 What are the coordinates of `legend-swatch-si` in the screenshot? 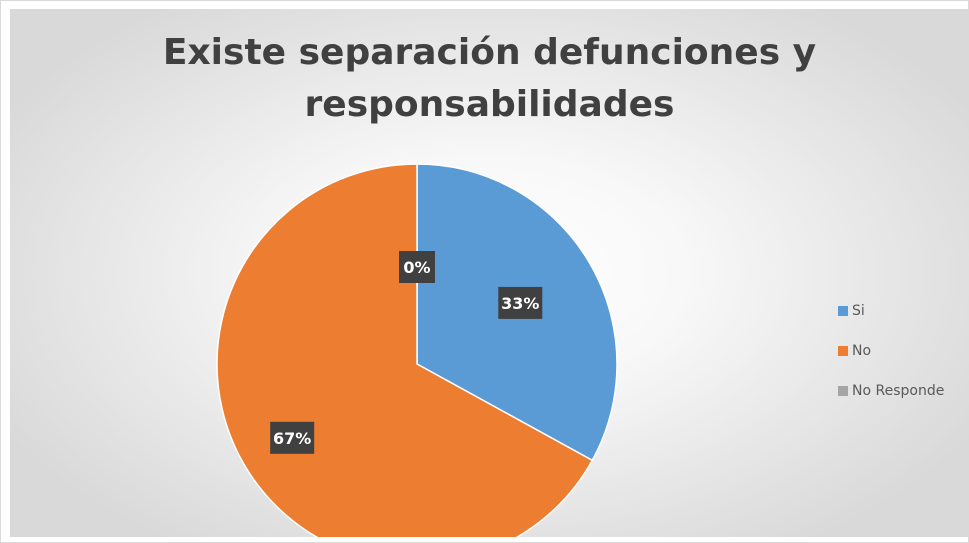 It's located at (843, 311).